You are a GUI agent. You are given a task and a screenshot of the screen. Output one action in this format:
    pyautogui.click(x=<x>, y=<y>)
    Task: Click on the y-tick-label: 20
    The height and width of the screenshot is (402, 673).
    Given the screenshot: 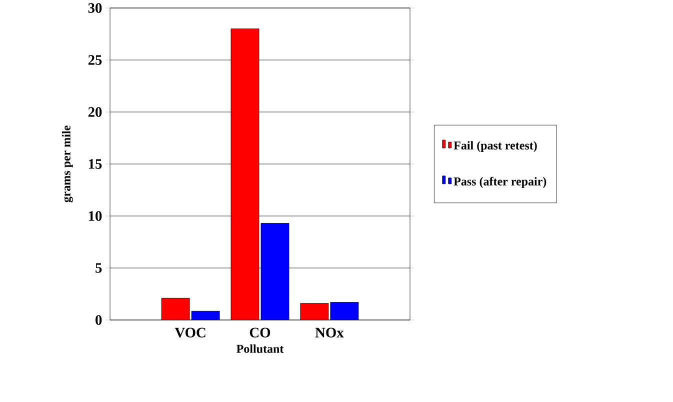 What is the action you would take?
    pyautogui.click(x=95, y=112)
    